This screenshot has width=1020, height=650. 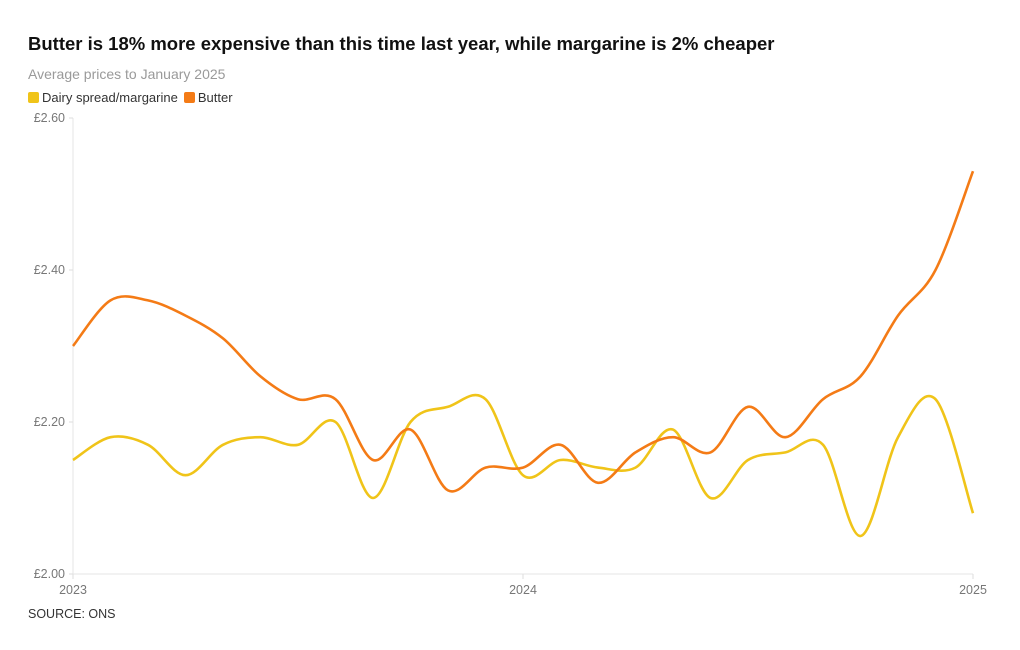 I want to click on legend: Dairy spread/margarine Butter, so click(x=130, y=97).